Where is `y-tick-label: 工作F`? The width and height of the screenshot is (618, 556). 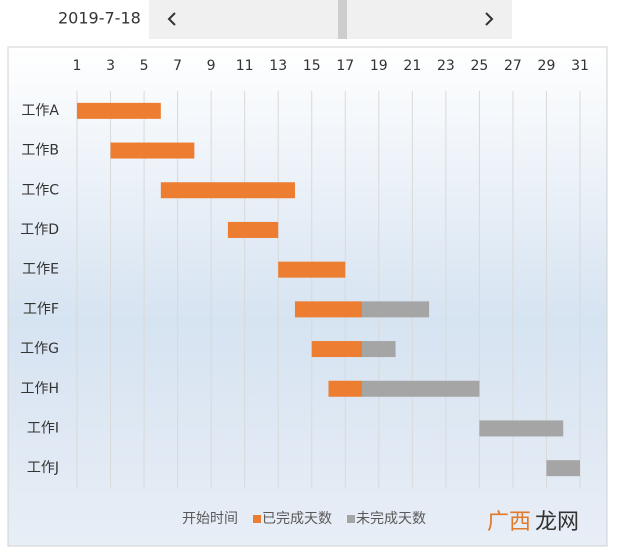 y-tick-label: 工作F is located at coordinates (41, 309).